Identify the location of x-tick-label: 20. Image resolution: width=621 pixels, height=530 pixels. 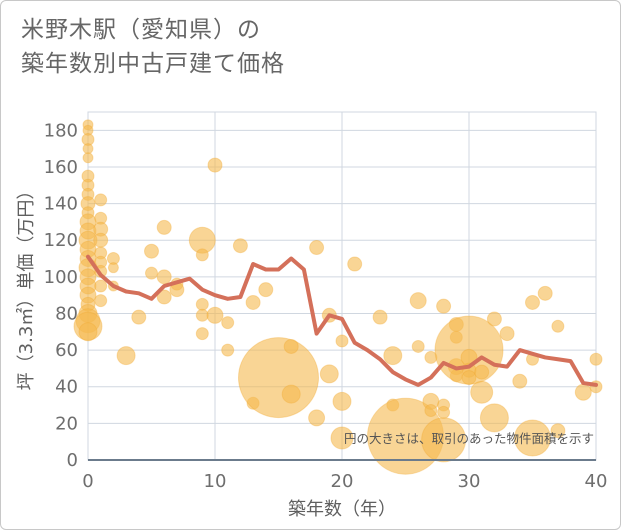
(342, 481).